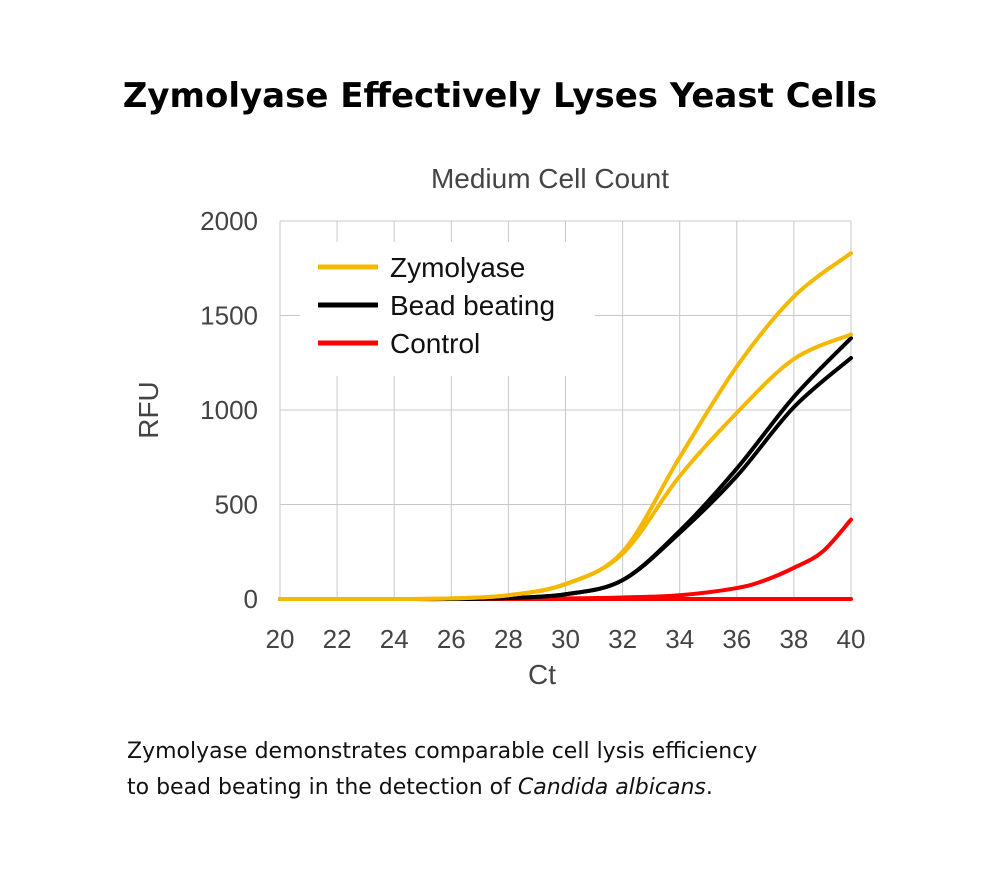 The width and height of the screenshot is (1000, 875). Describe the element at coordinates (229, 221) in the screenshot. I see `y-tick-label: 2000` at that location.